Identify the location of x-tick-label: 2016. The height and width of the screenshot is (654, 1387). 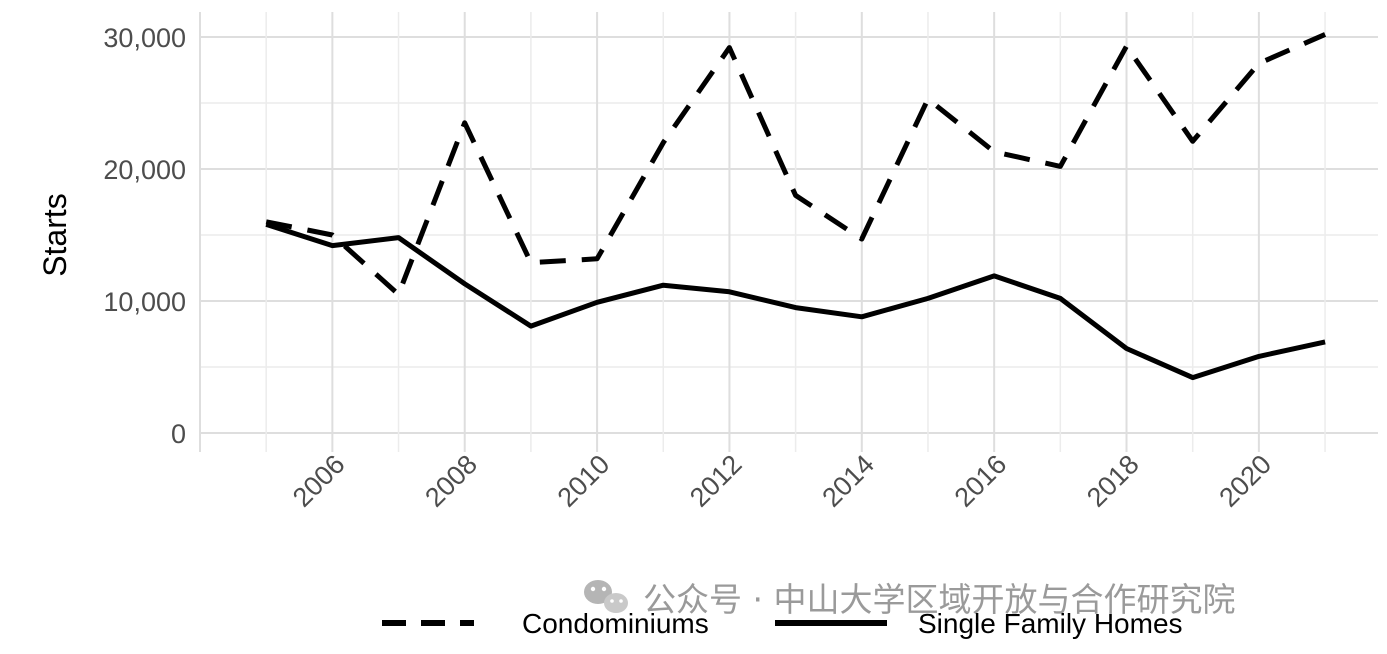
(981, 481).